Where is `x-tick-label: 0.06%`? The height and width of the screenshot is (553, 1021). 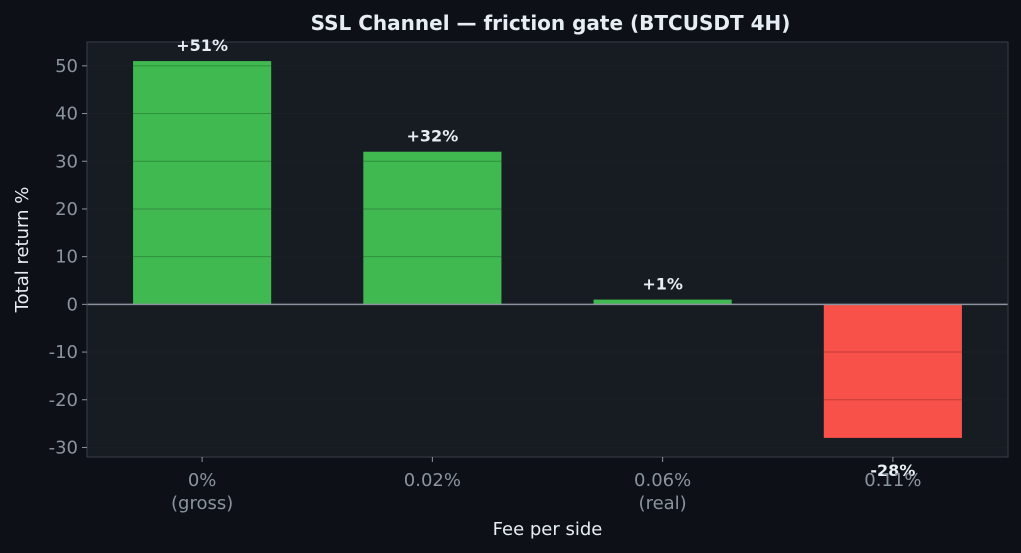 x-tick-label: 0.06% is located at coordinates (662, 480).